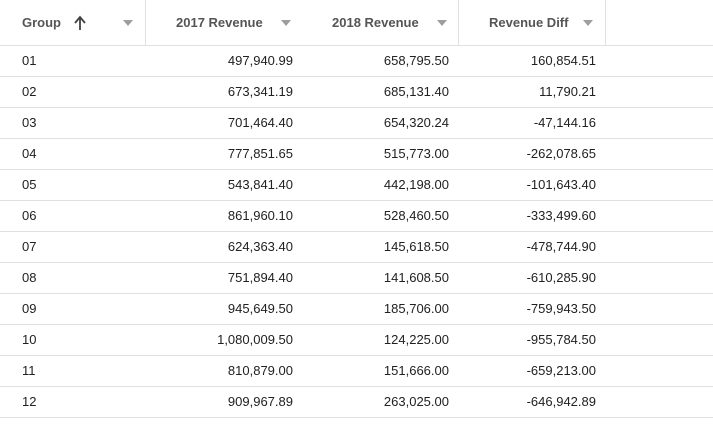 This screenshot has height=426, width=713. What do you see at coordinates (356, 123) in the screenshot?
I see `table-row: 03 701,464.40 654,320.24 -47,144.16` at bounding box center [356, 123].